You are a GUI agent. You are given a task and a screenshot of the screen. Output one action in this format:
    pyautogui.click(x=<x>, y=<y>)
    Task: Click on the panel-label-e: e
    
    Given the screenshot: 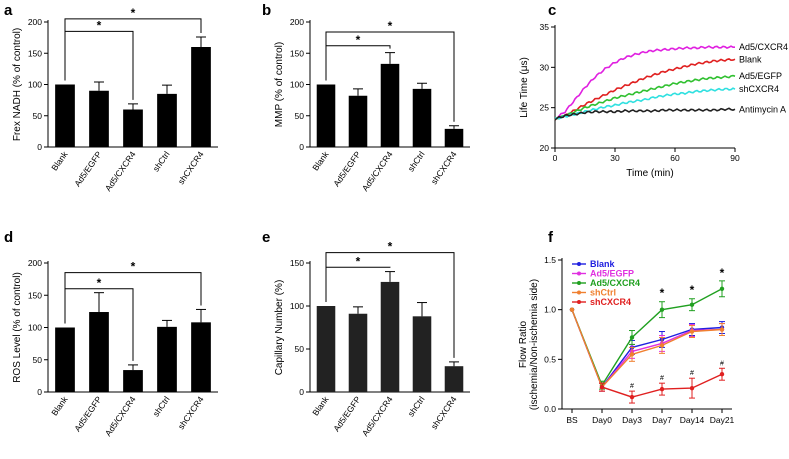 What is the action you would take?
    pyautogui.click(x=266, y=237)
    